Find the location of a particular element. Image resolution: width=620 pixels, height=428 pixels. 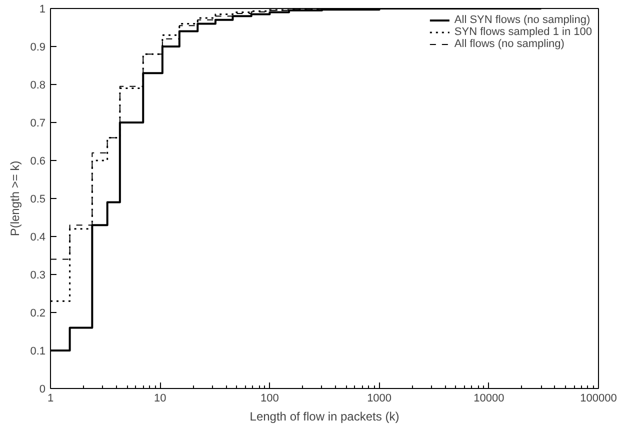

x-tick-label: 100000 is located at coordinates (598, 398).